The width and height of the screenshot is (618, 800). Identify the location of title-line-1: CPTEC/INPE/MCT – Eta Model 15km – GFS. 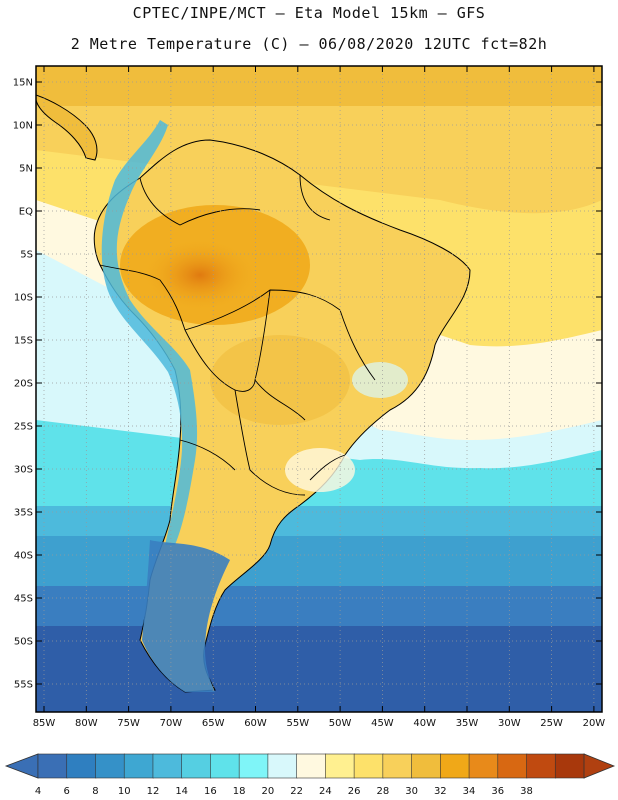
(309, 13).